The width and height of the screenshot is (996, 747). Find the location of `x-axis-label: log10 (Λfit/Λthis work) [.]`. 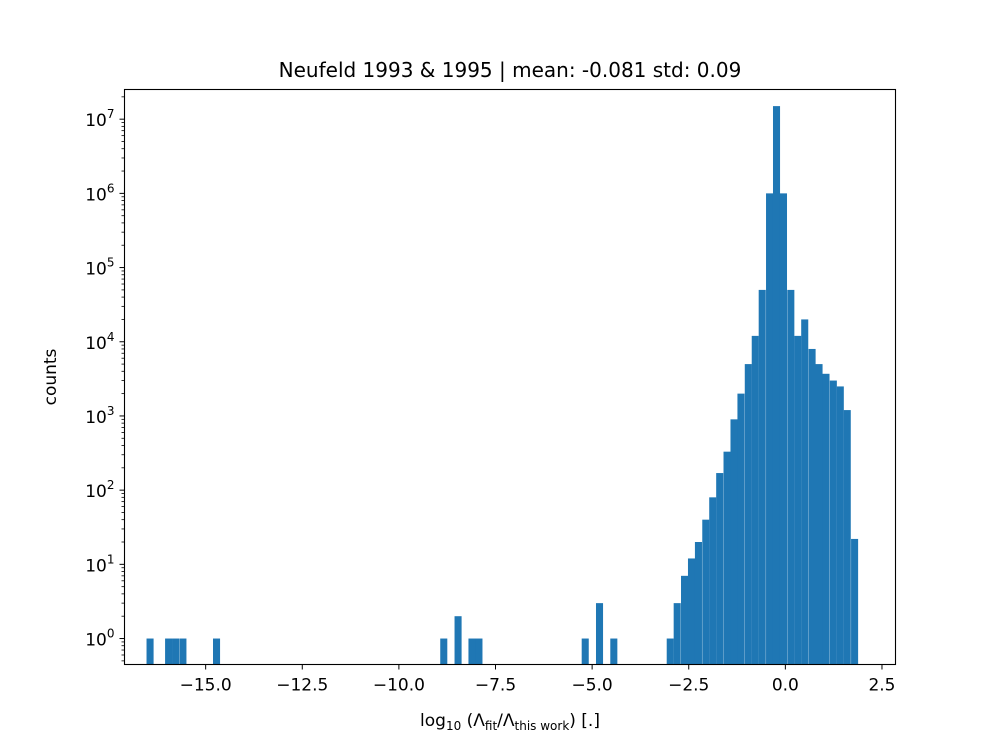

x-axis-label: log10 (Λfit/Λthis work) [.] is located at coordinates (510, 722).